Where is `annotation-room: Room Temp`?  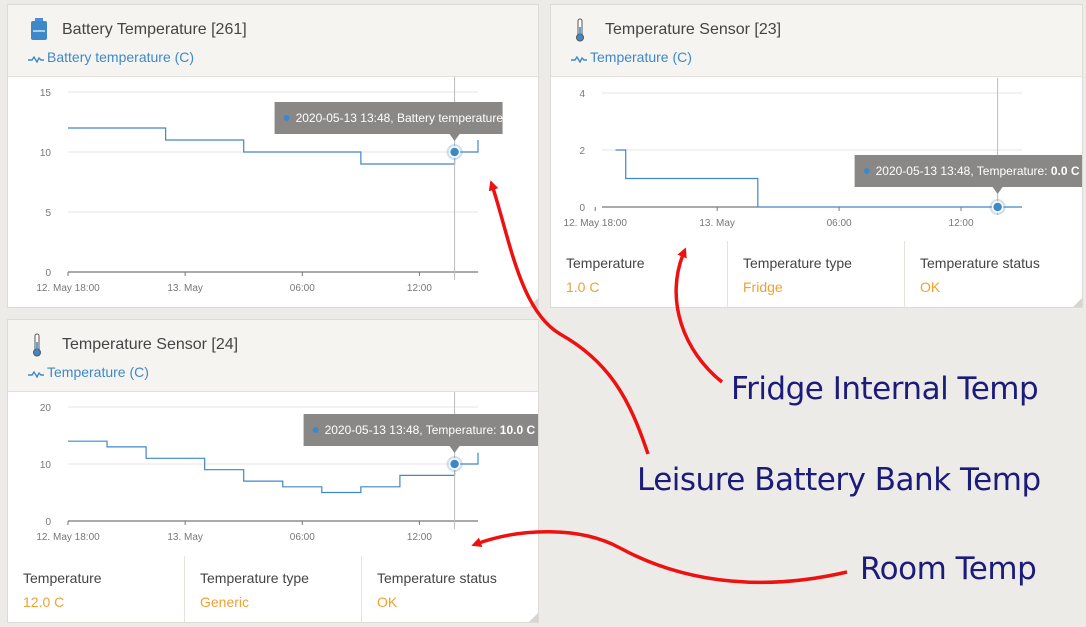
annotation-room: Room Temp is located at coordinates (948, 569).